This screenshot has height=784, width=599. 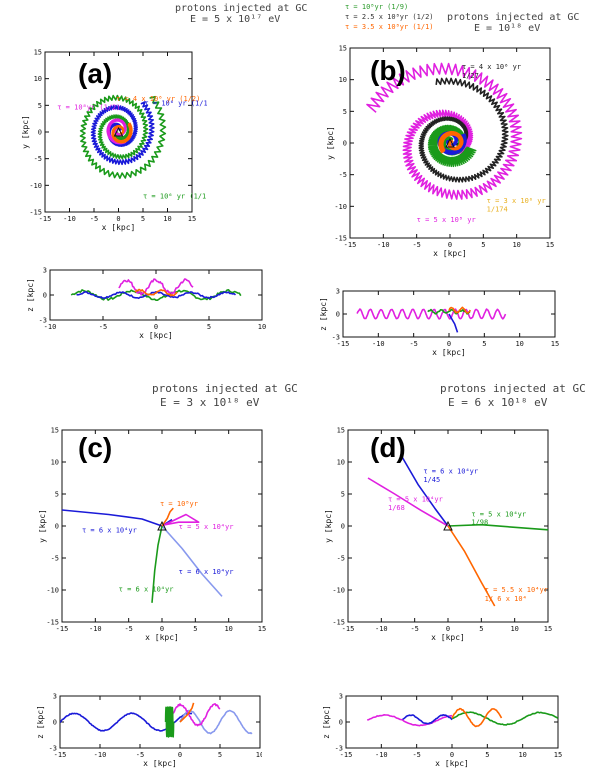 I want to click on annotation-label: τ = 10⁶ yr (1/11), so click(x=175, y=197).